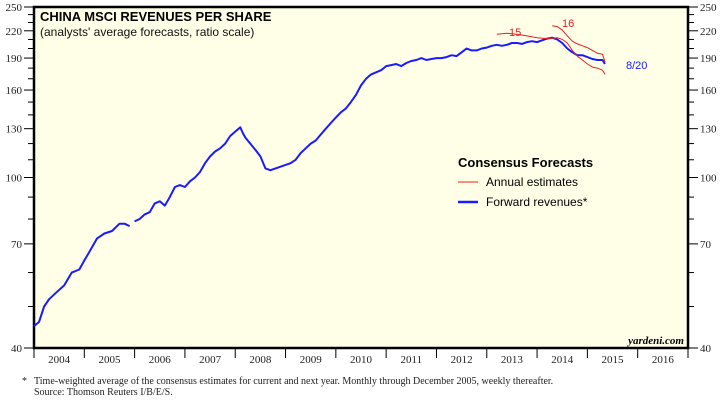 The image size is (727, 405). Describe the element at coordinates (103, 392) in the screenshot. I see `footnote-line-2: Source: Thomson Reuters I/B/E/S.` at that location.